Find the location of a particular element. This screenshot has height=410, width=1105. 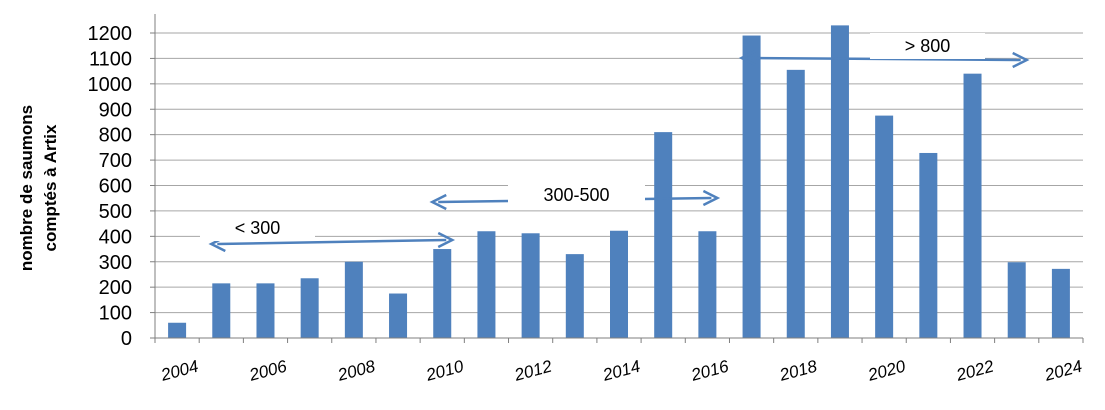

x-tick-label: 2020 is located at coordinates (886, 370).